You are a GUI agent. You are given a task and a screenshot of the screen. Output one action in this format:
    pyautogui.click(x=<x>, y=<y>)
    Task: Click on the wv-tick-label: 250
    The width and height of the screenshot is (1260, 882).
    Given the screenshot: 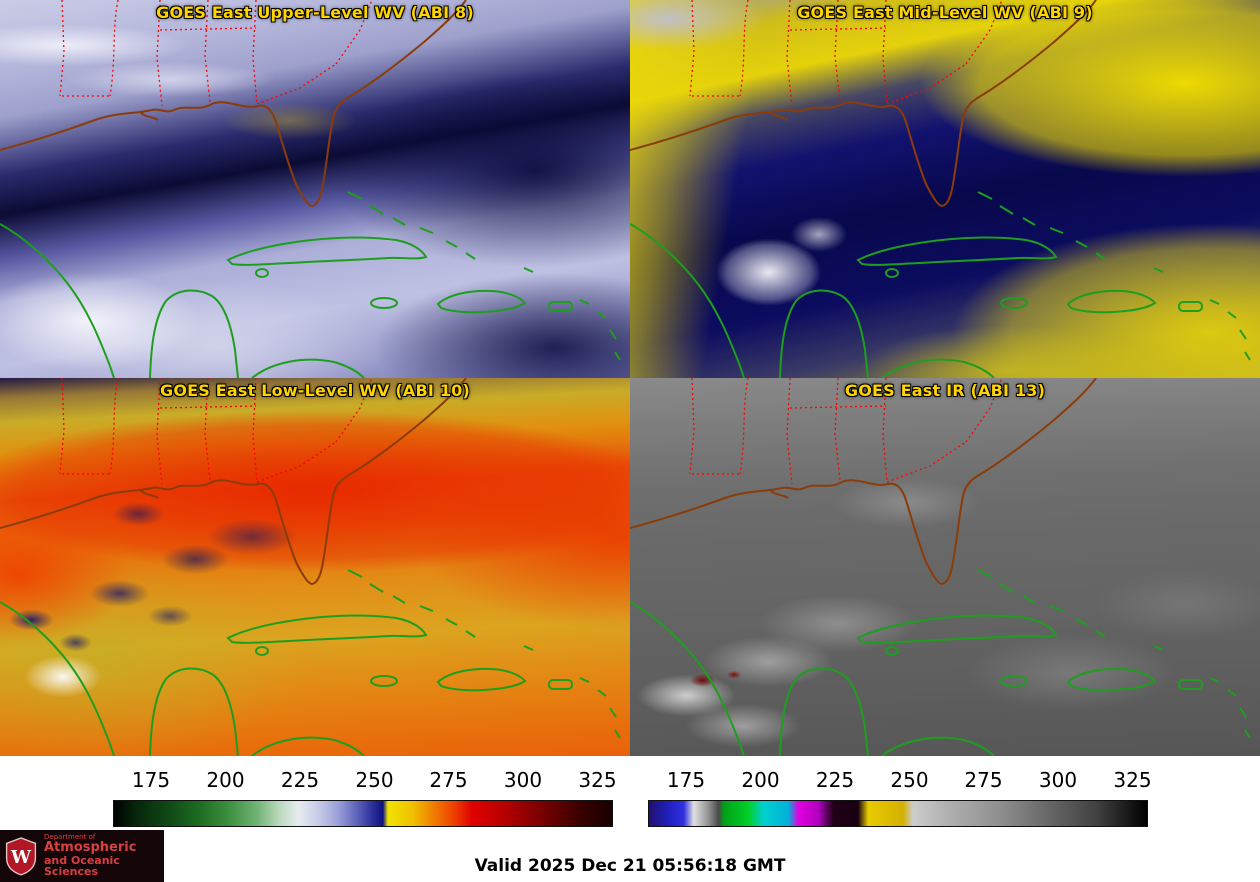 What is the action you would take?
    pyautogui.click(x=374, y=780)
    